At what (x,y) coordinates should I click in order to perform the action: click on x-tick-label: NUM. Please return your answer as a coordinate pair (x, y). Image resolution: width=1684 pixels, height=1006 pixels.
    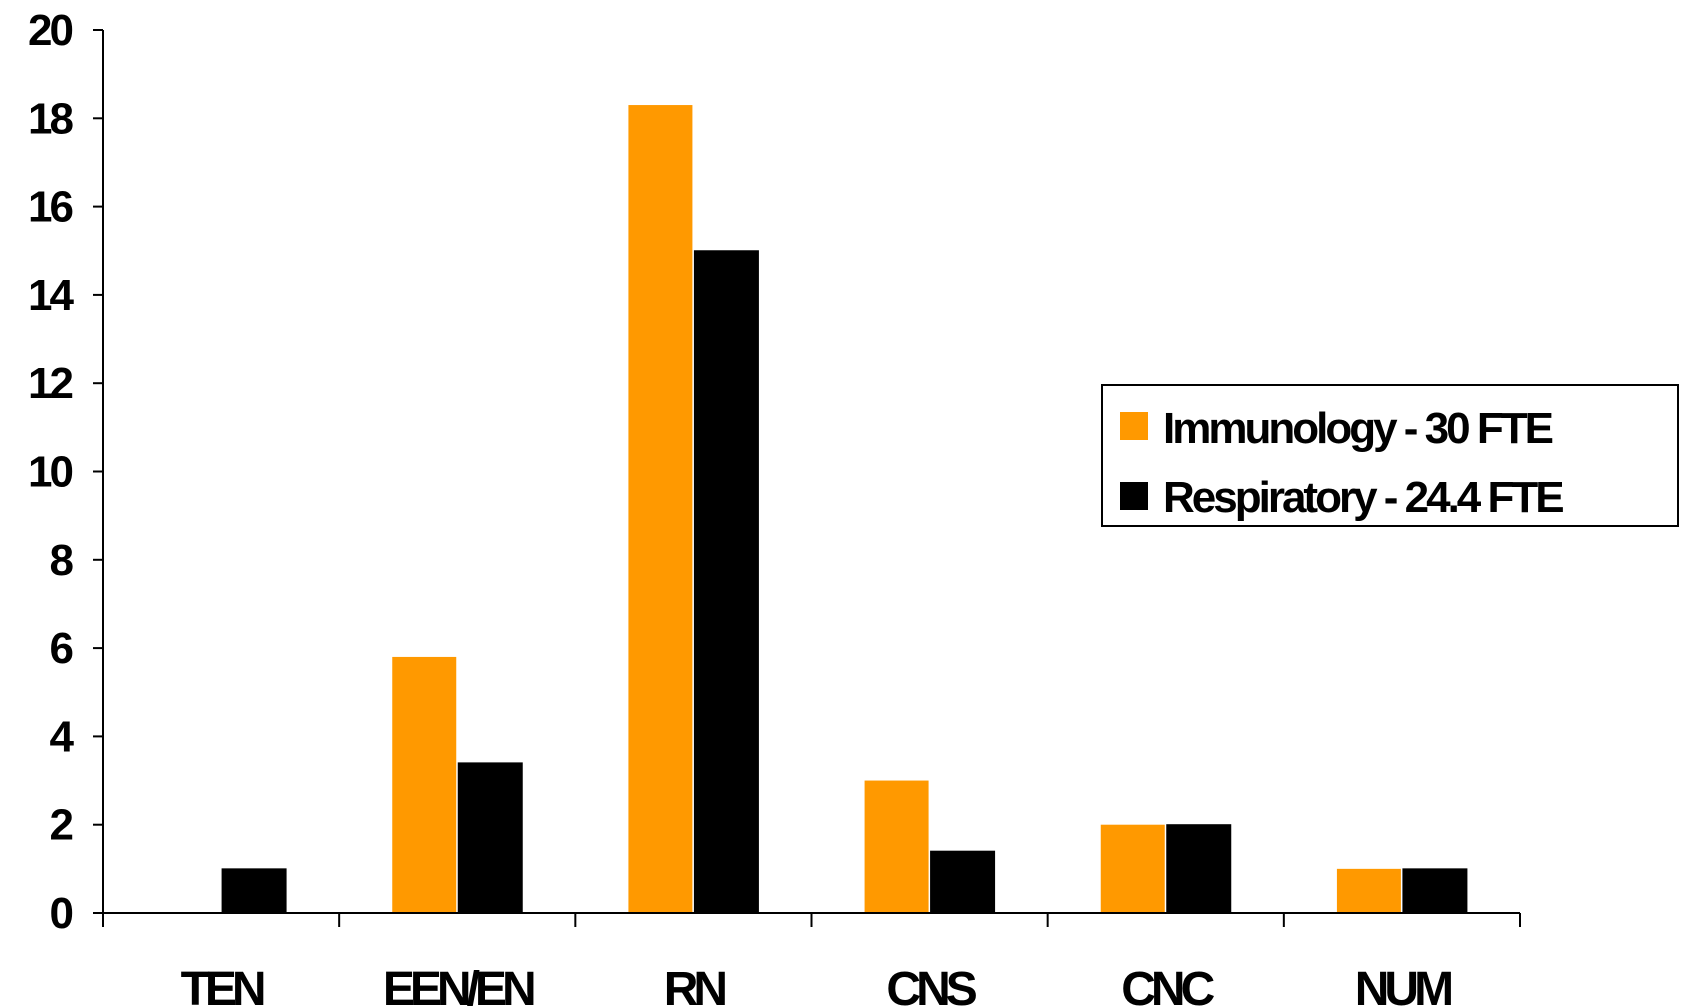
    Looking at the image, I should click on (1403, 984).